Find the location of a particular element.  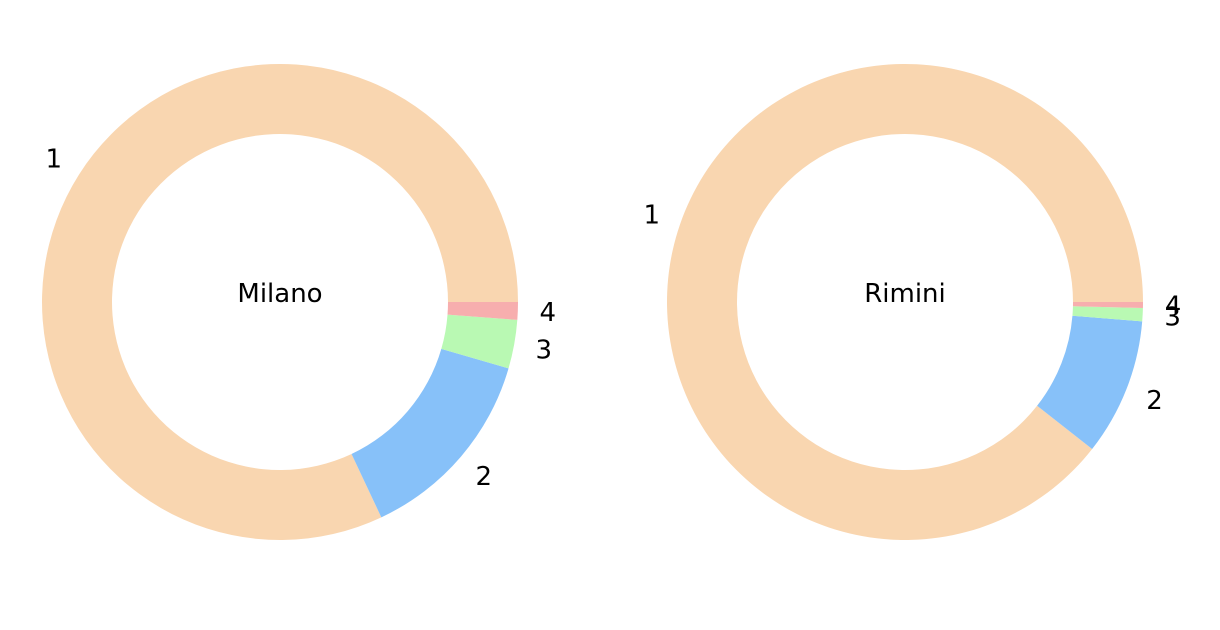

donut-center-label: Milano is located at coordinates (279, 294).